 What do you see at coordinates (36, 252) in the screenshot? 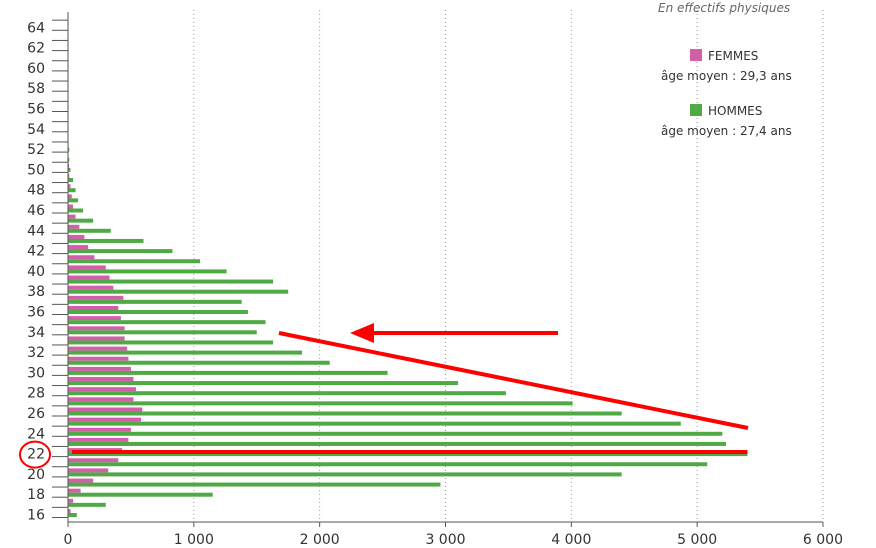
I see `y-tick-label: 42` at bounding box center [36, 252].